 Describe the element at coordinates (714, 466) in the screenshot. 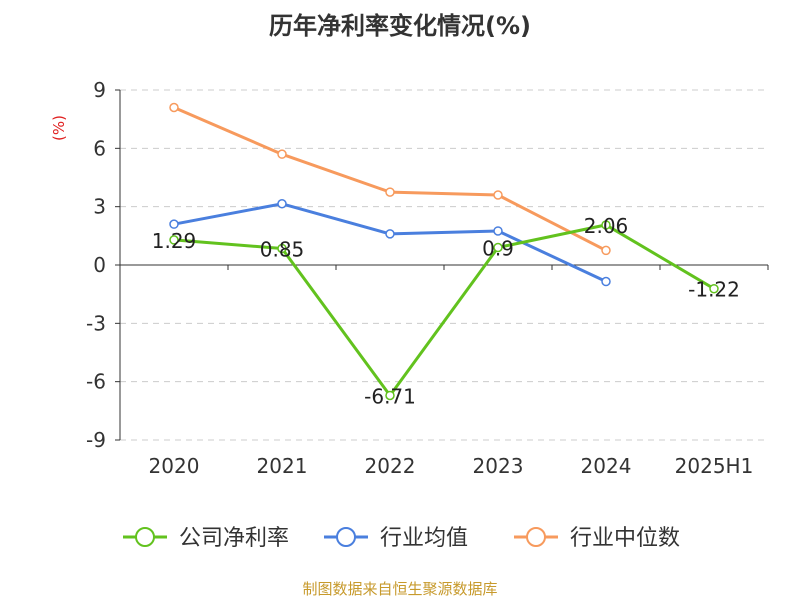

I see `x-tick-label: 2025H1` at that location.